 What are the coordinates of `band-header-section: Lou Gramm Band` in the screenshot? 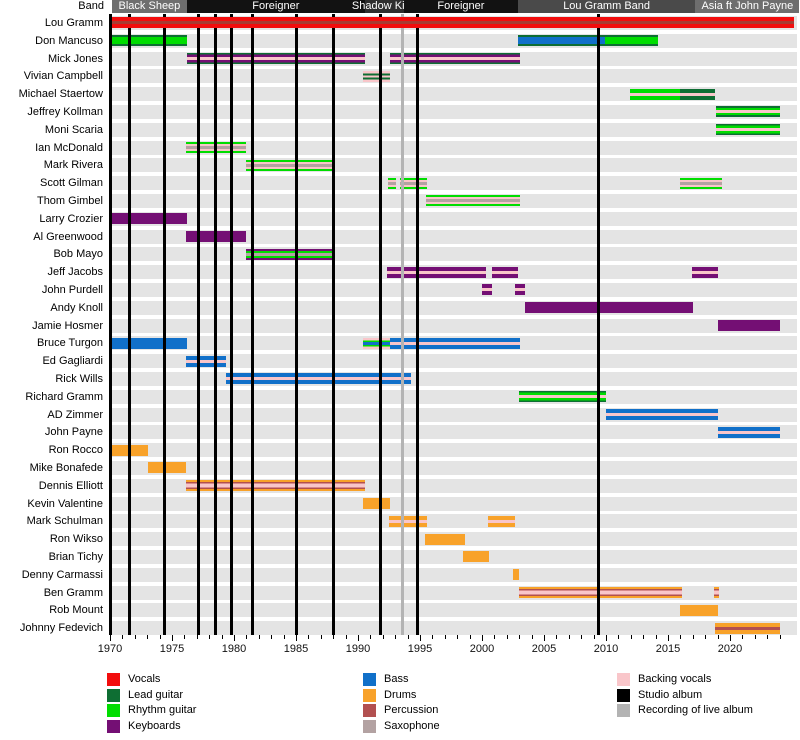 It's located at (606, 6).